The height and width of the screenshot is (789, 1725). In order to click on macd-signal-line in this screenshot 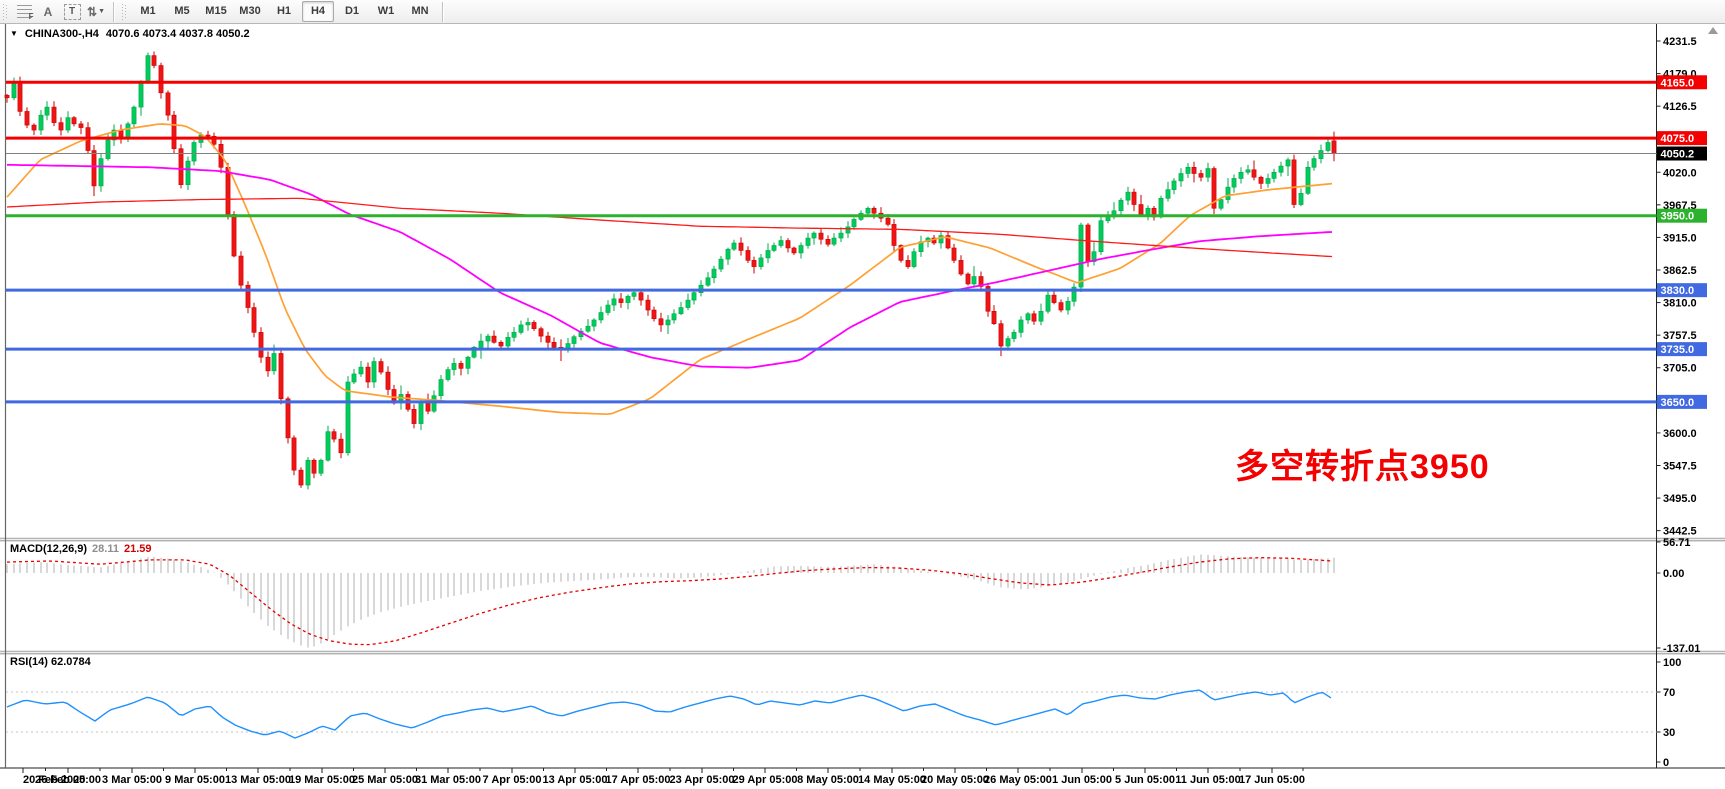, I will do `click(669, 601)`.